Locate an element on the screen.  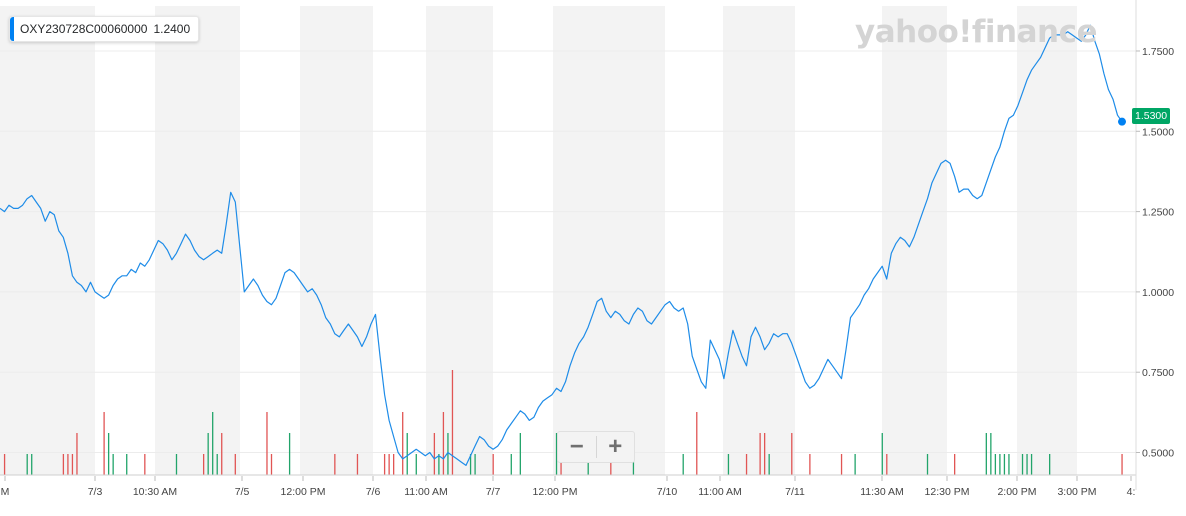
x-tick-label: 7/5 is located at coordinates (242, 492).